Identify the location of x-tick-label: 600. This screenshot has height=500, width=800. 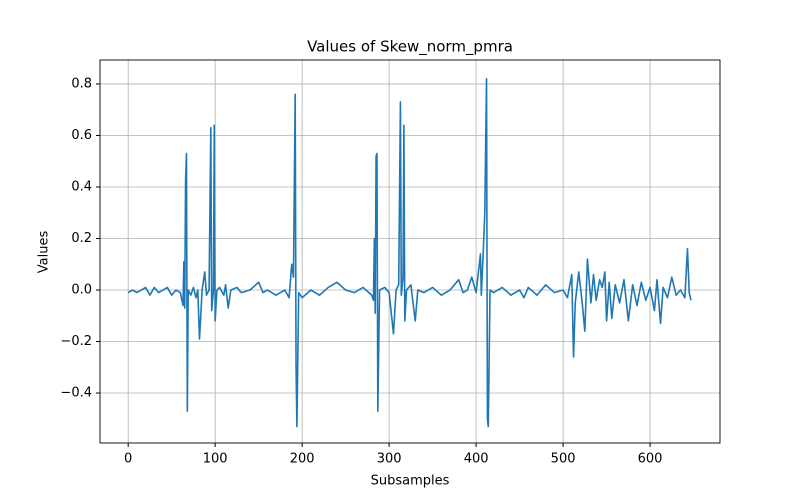
(650, 459).